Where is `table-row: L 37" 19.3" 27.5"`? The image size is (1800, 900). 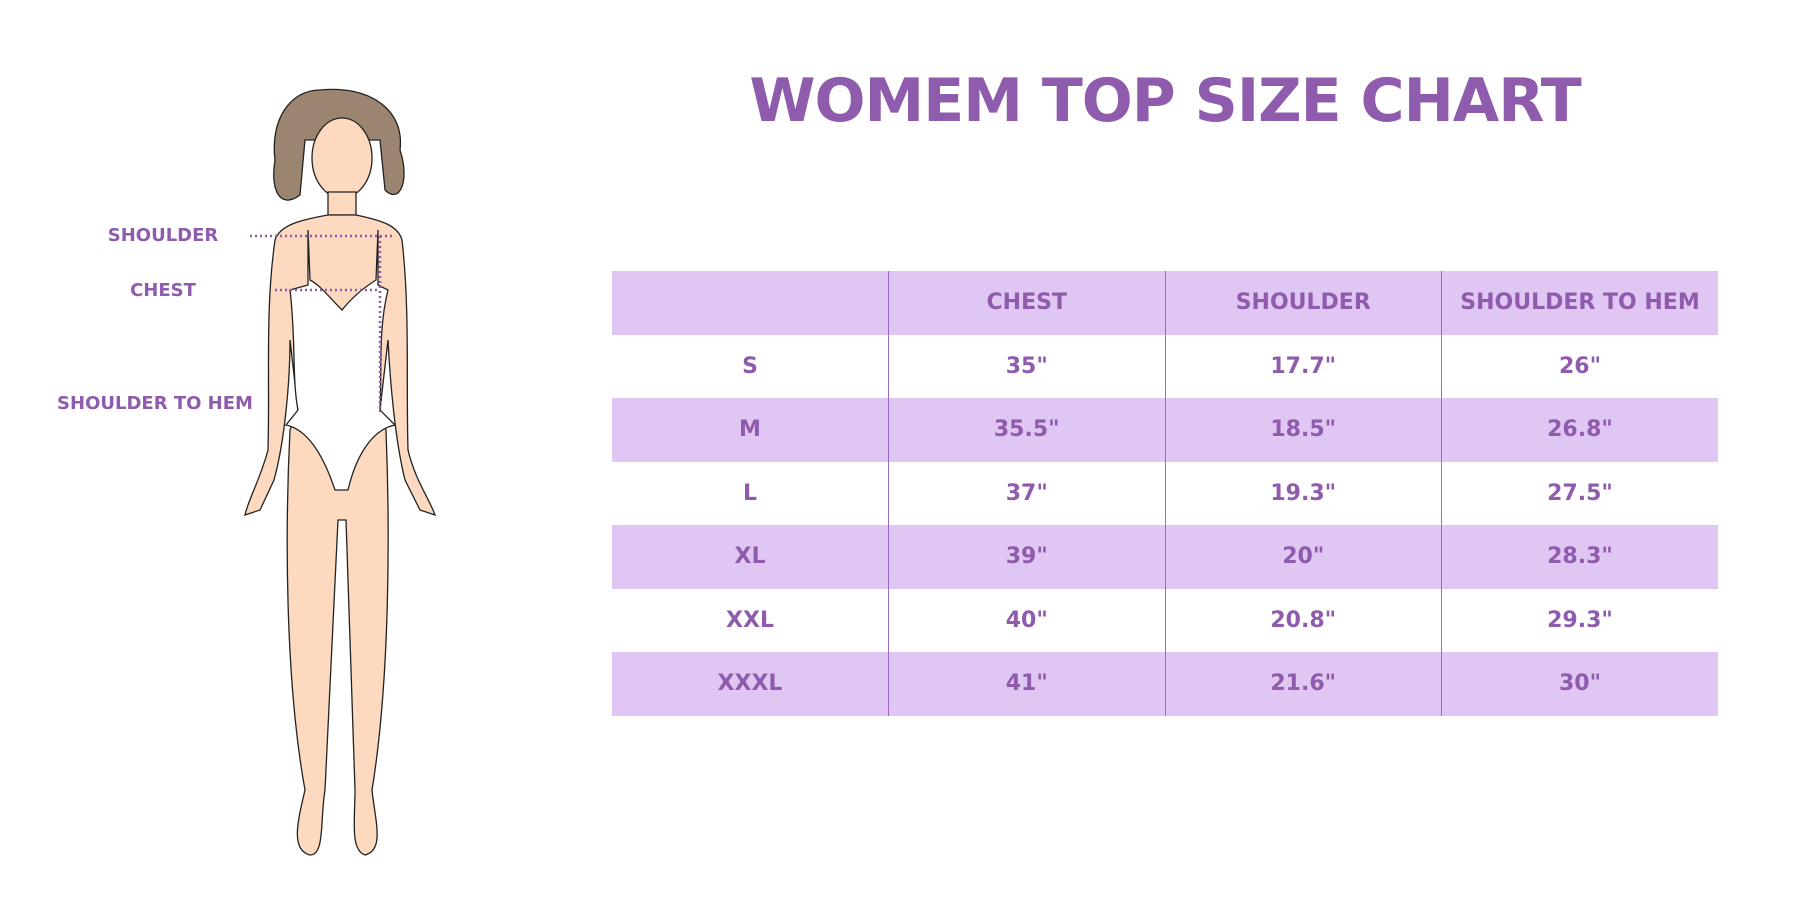 table-row: L 37" 19.3" 27.5" is located at coordinates (1165, 493).